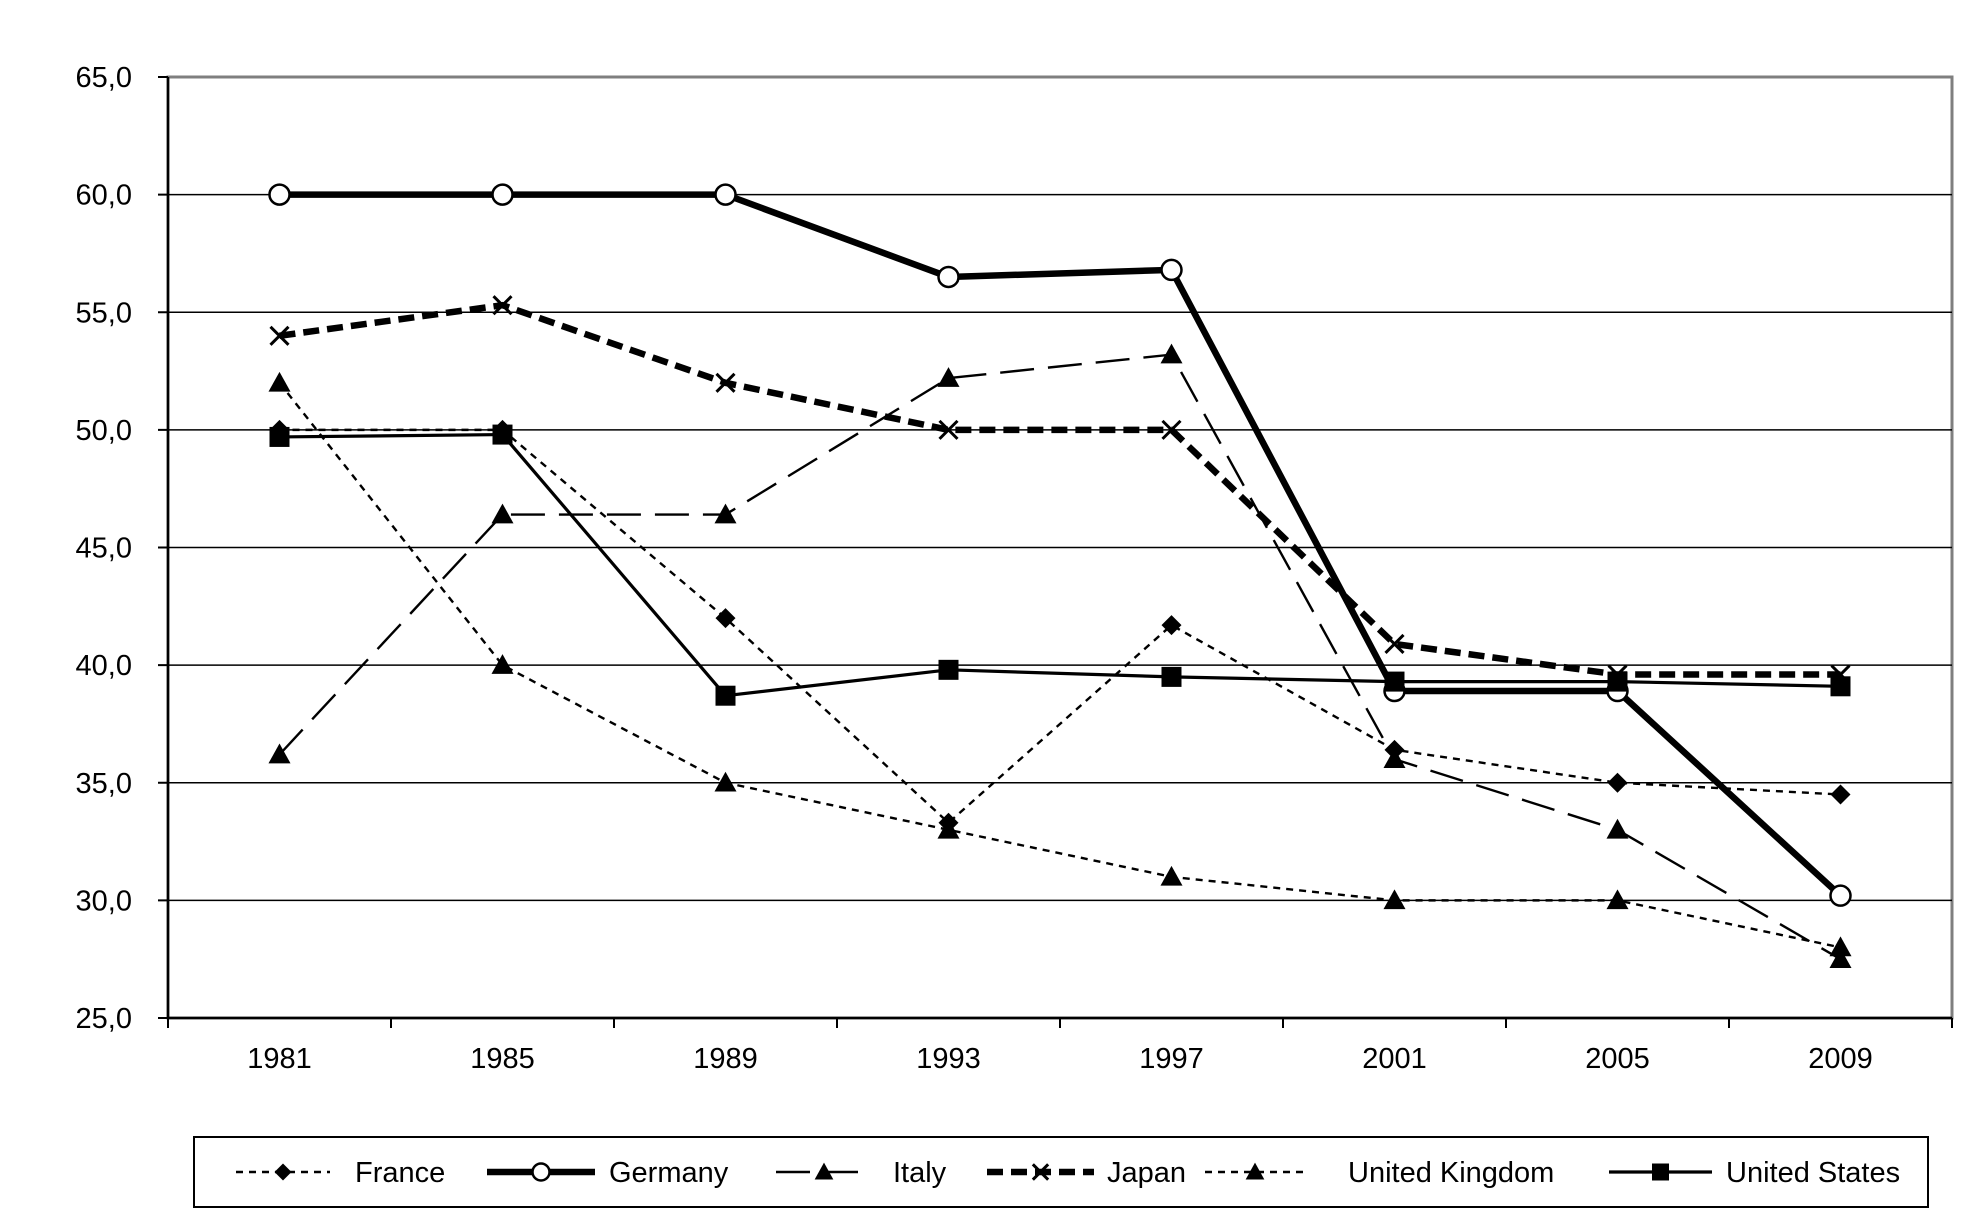 The image size is (1988, 1226). I want to click on legend-marker-italy, so click(824, 1171).